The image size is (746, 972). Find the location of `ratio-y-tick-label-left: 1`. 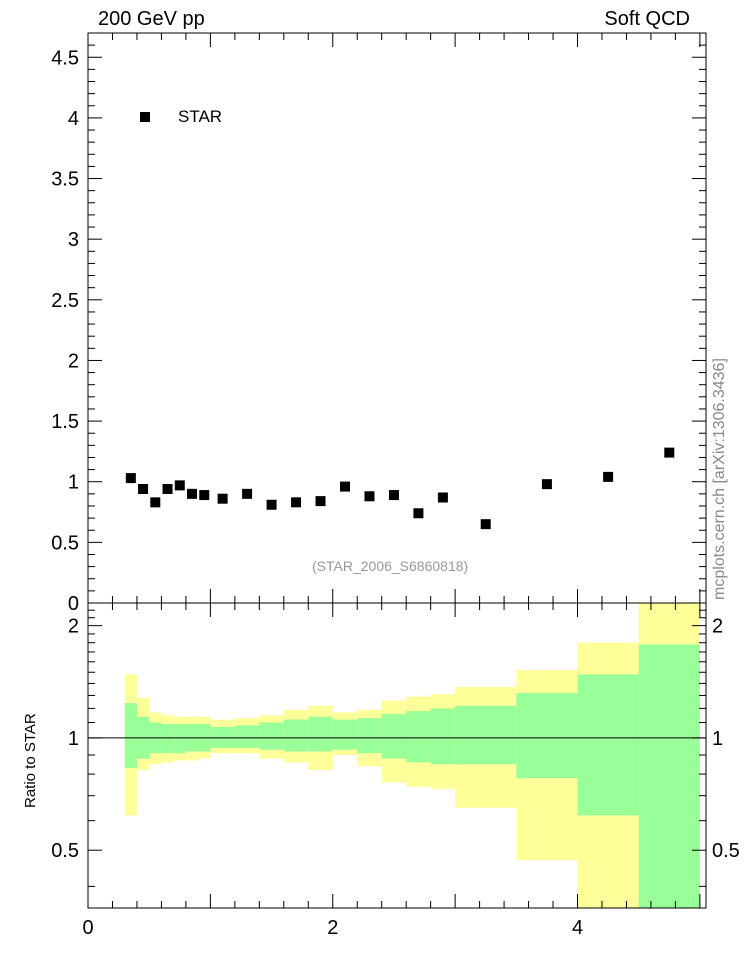

ratio-y-tick-label-left: 1 is located at coordinates (73, 739).